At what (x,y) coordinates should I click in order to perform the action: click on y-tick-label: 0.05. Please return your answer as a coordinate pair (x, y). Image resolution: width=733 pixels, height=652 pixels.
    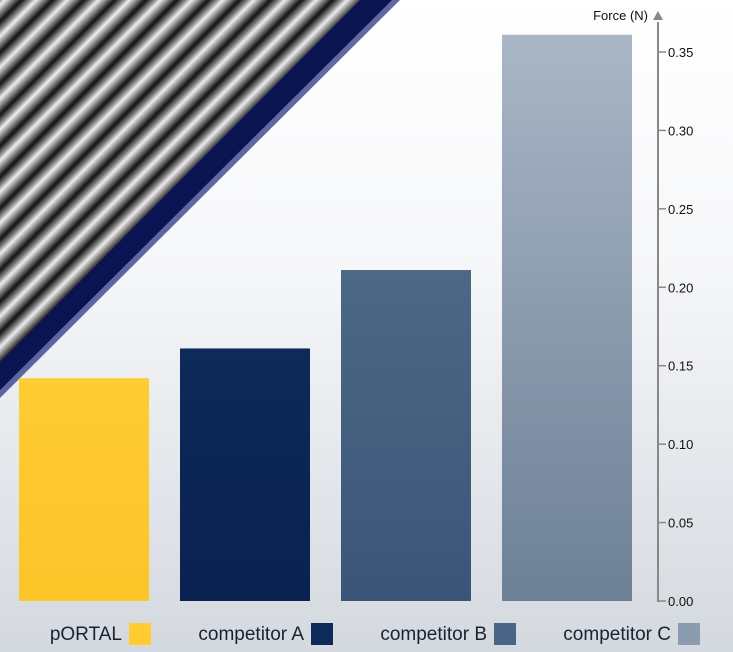
    Looking at the image, I should click on (680, 523).